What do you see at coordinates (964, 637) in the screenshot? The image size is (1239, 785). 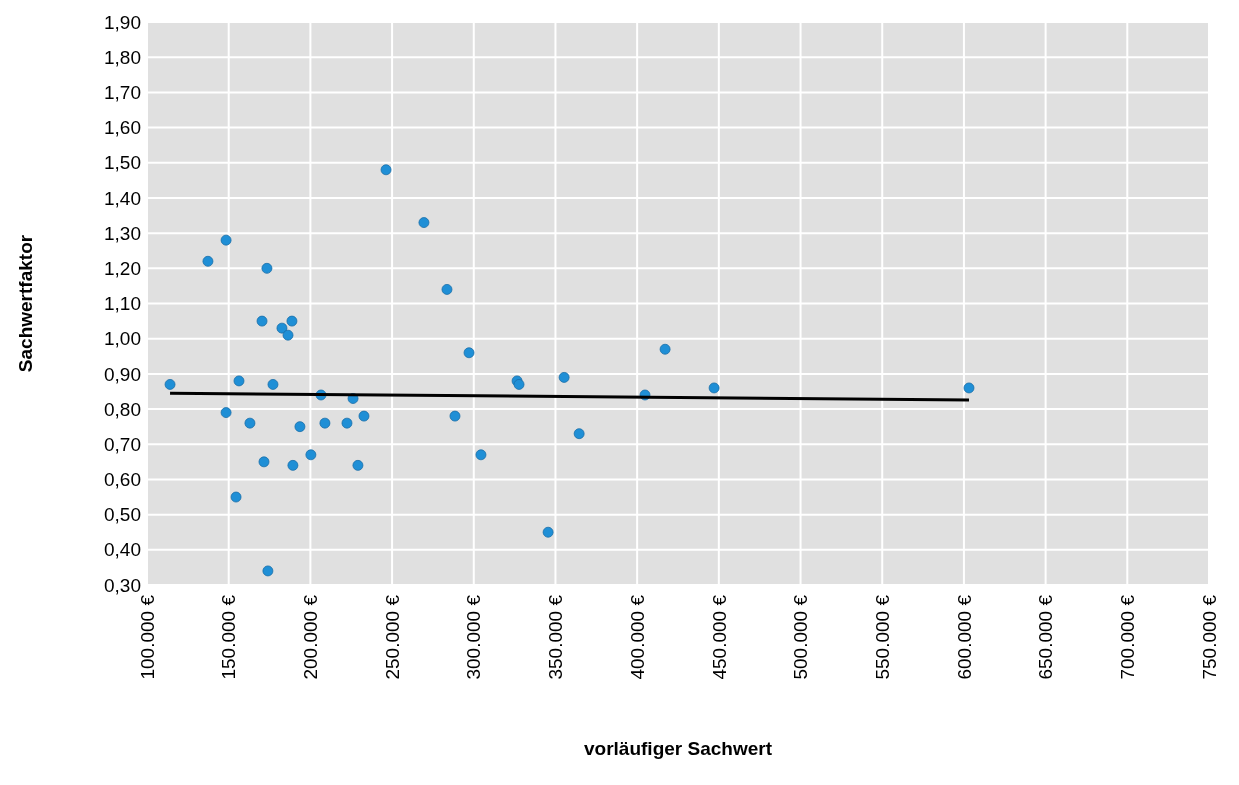 I see `x-tick-label: 600.000 €` at bounding box center [964, 637].